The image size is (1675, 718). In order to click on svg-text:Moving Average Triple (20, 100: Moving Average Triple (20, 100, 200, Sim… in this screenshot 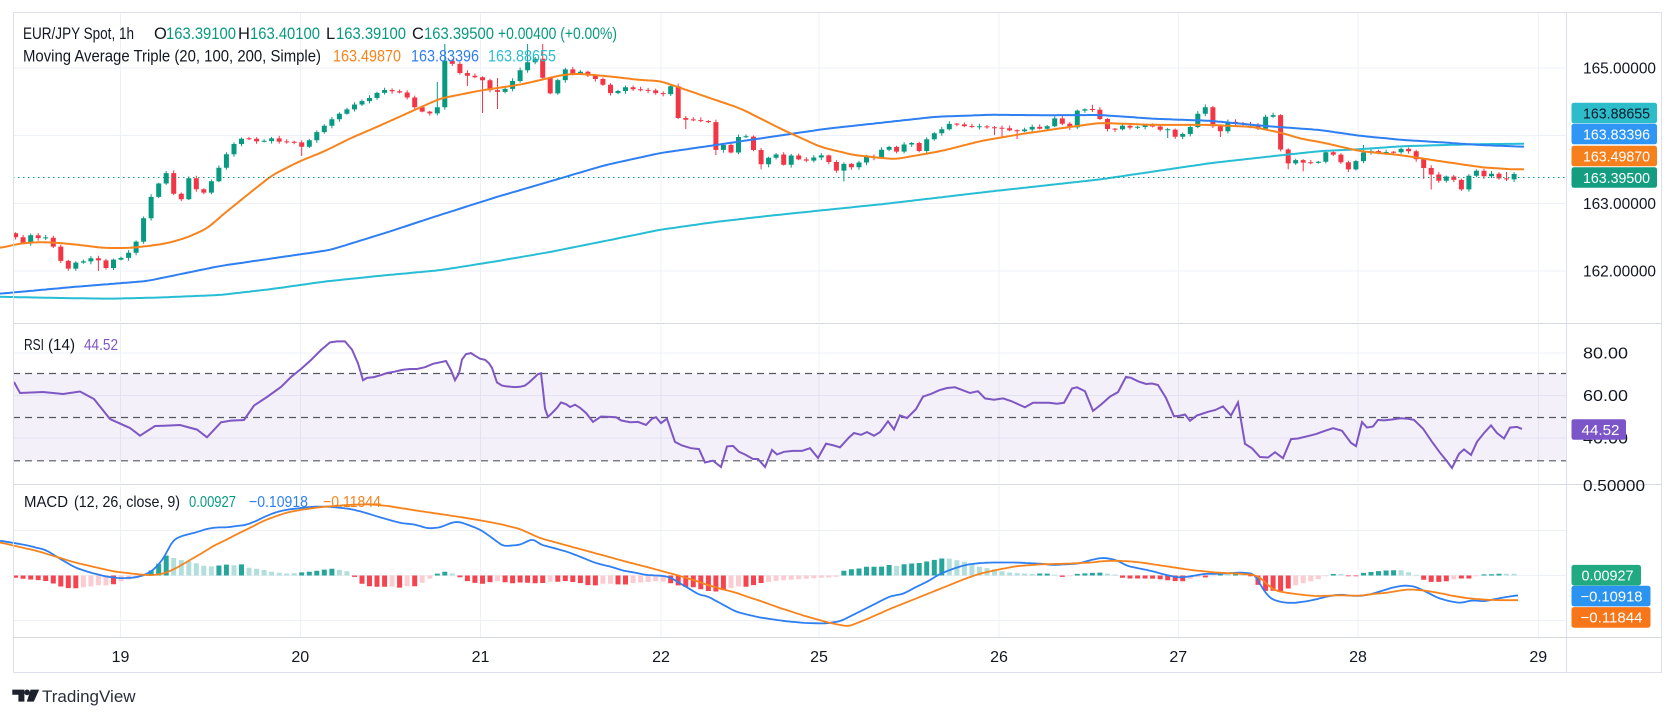, I will do `click(172, 57)`.